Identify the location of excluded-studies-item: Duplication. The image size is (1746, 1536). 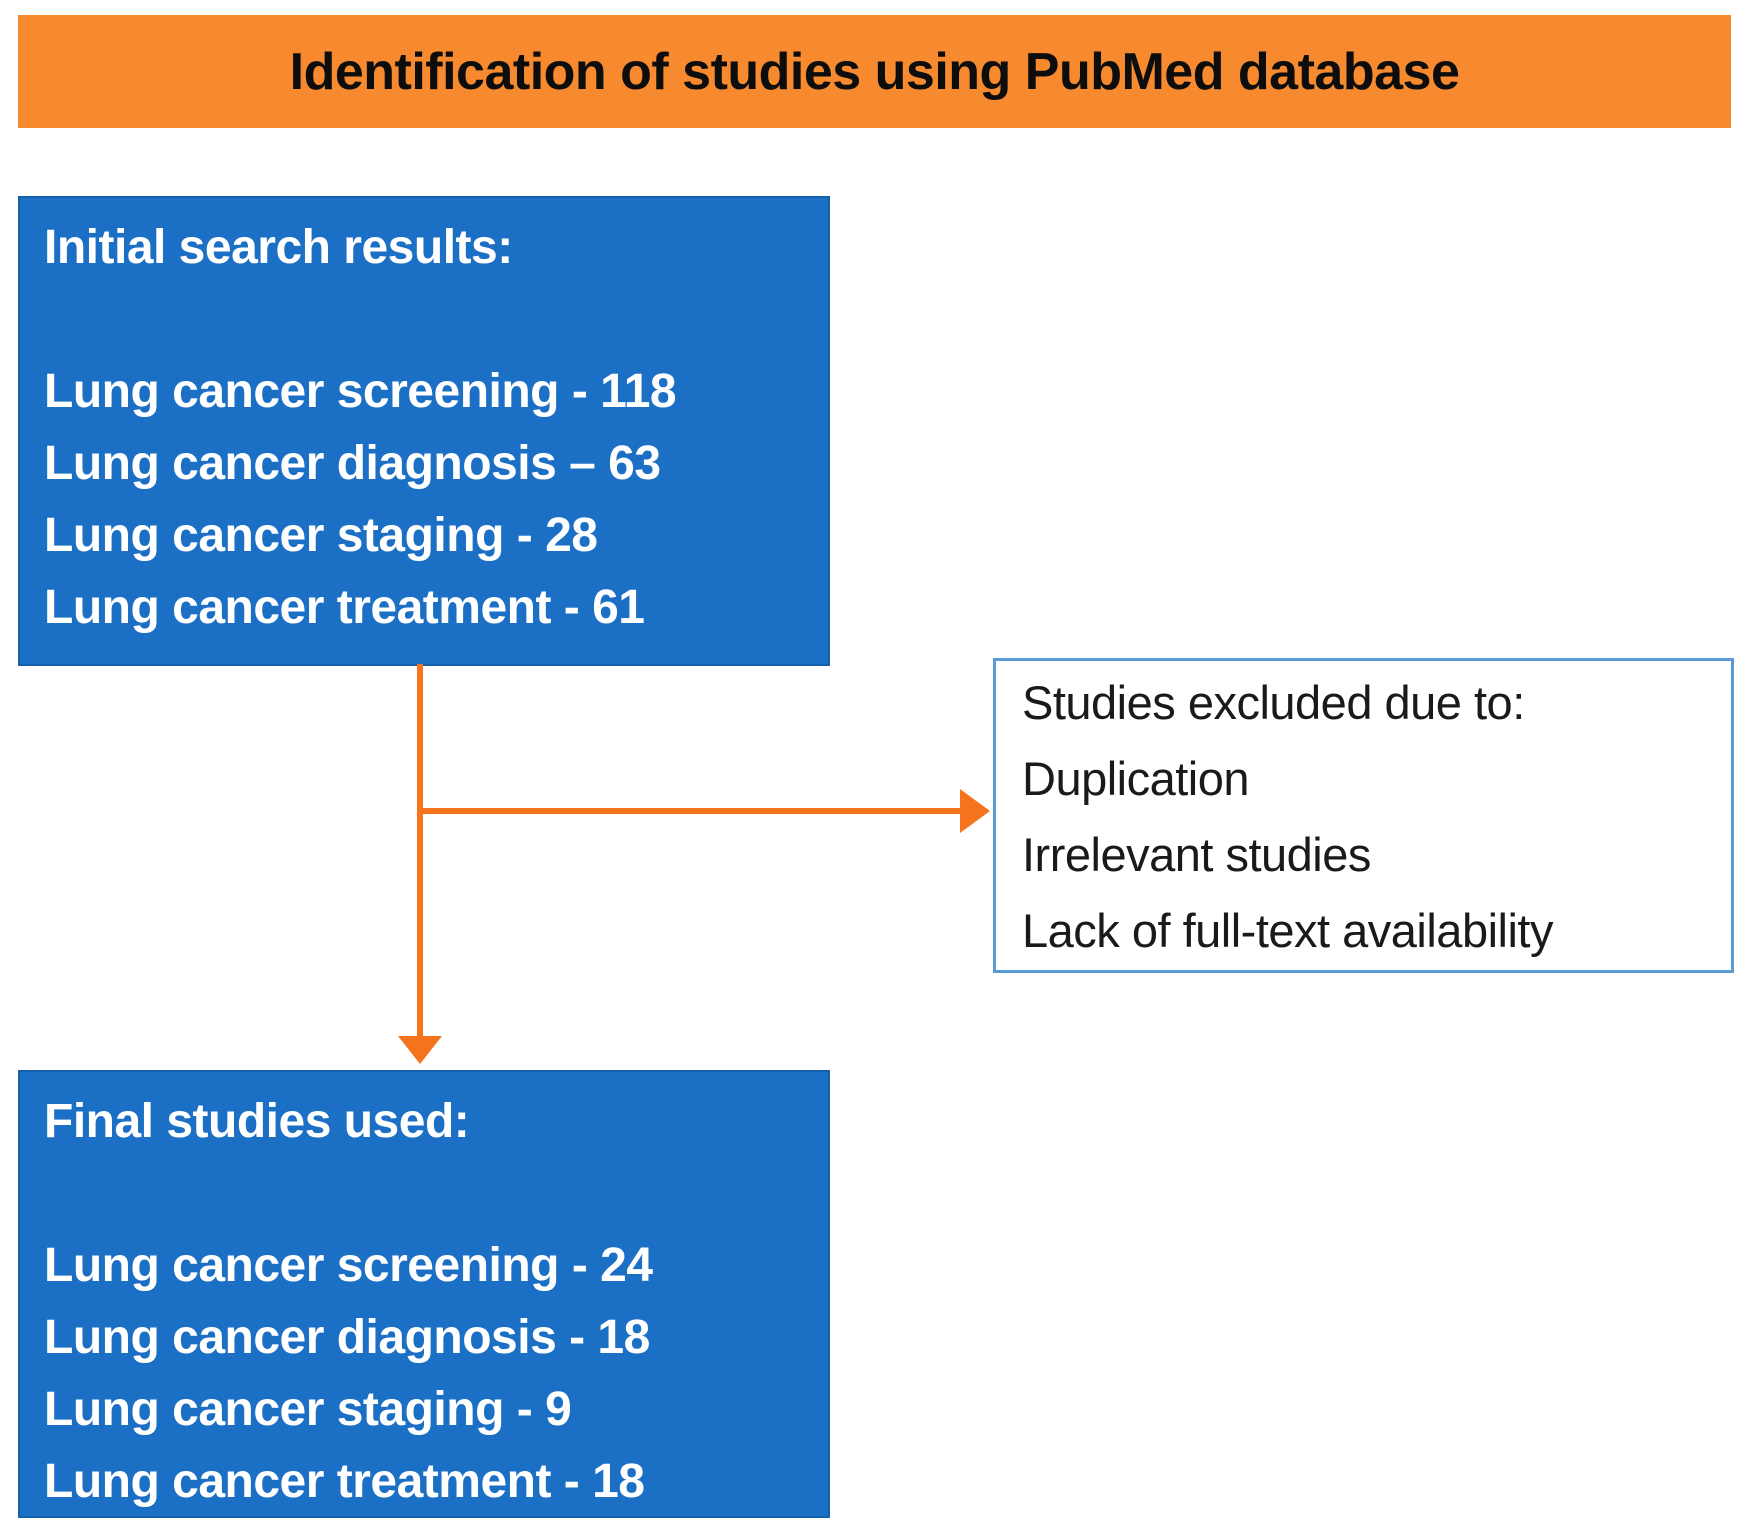
(1136, 778).